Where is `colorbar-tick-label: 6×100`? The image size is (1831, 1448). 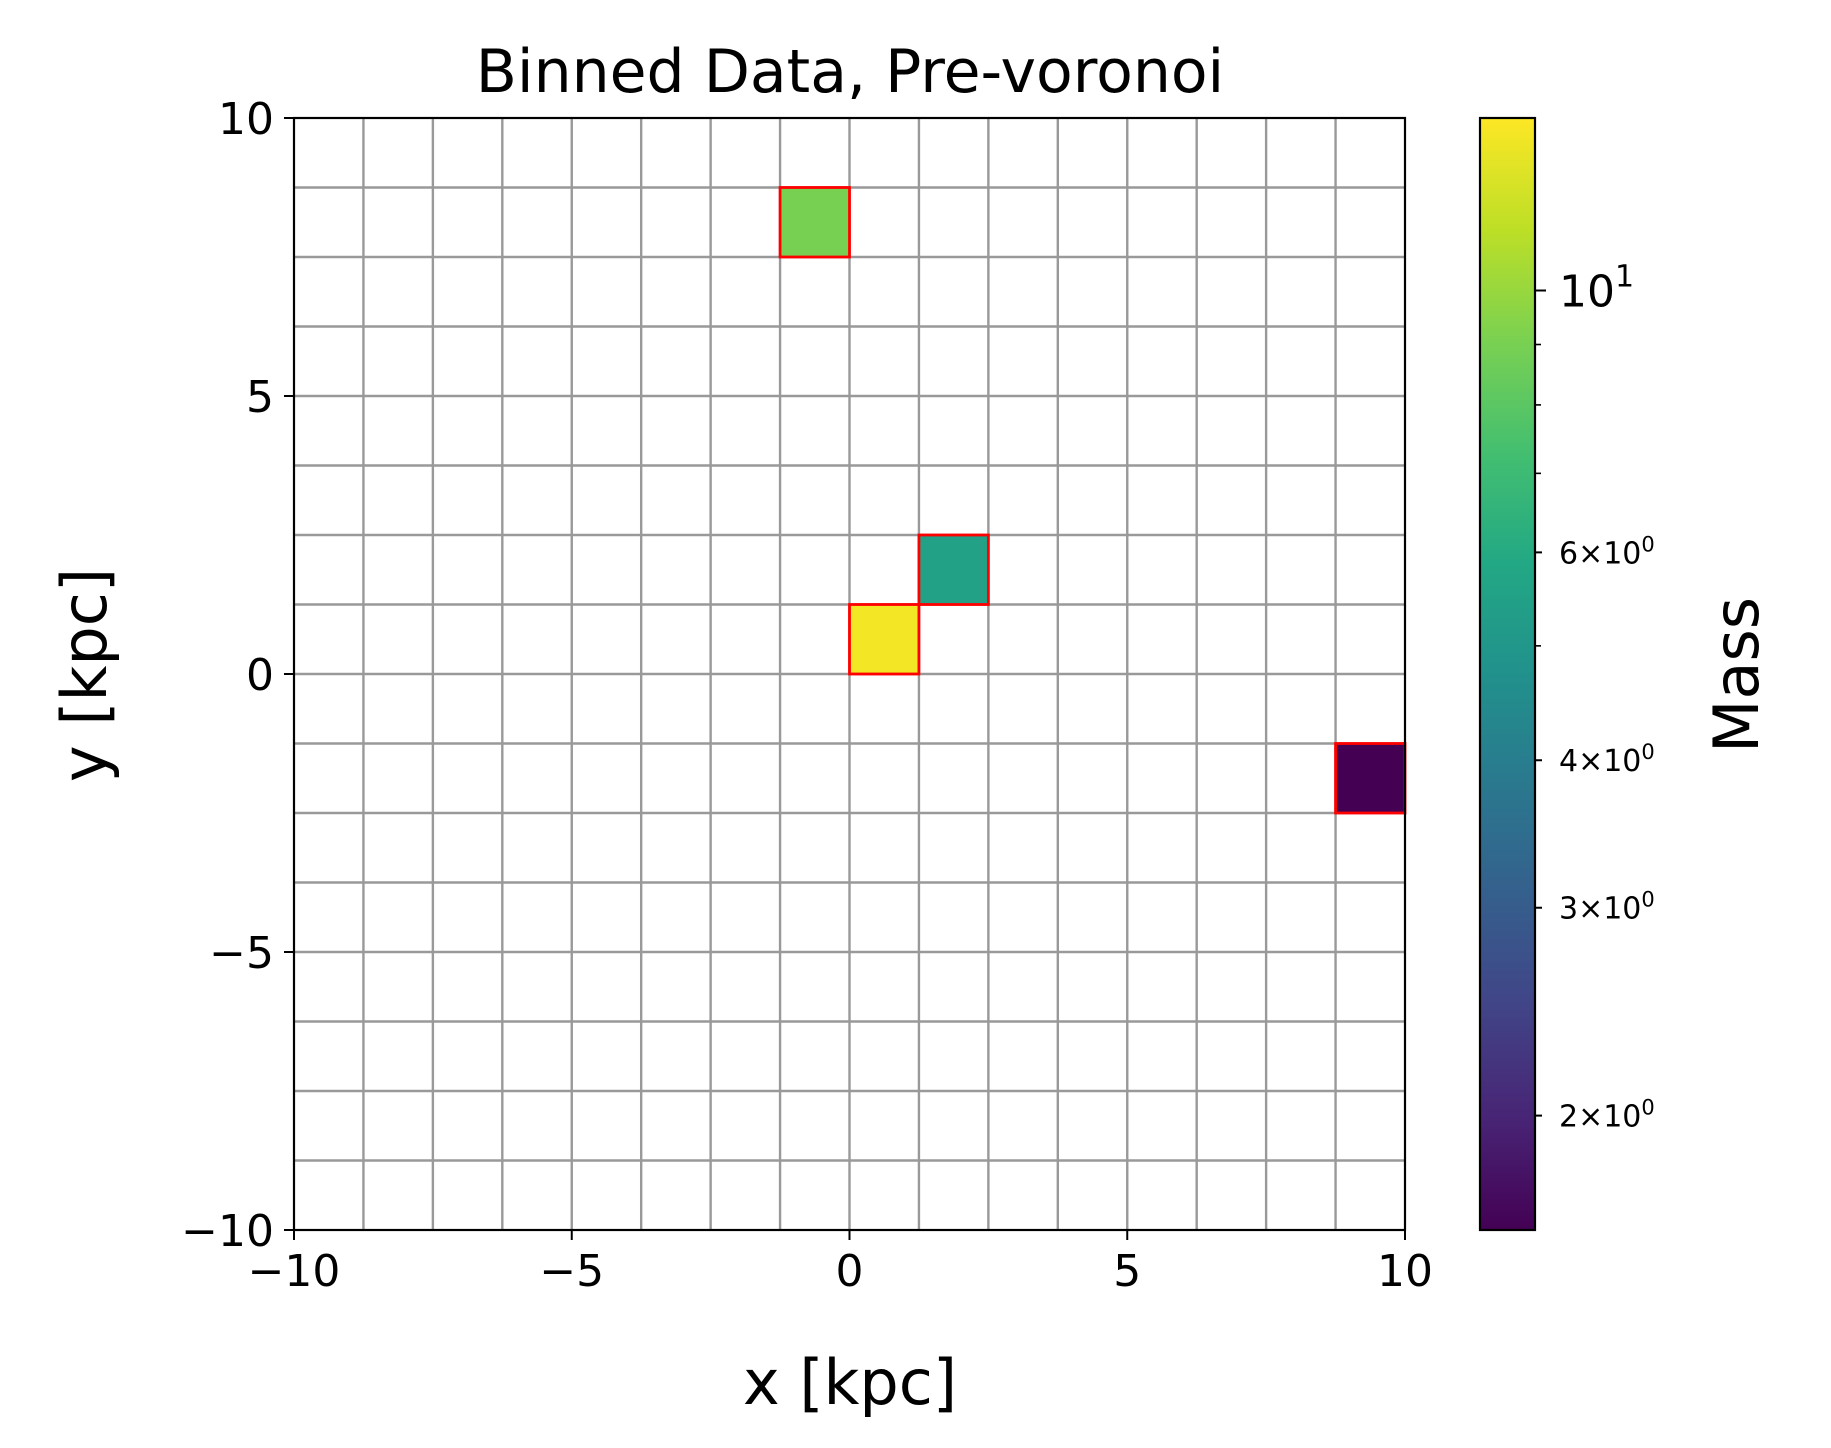
colorbar-tick-label: 6×100 is located at coordinates (1607, 551).